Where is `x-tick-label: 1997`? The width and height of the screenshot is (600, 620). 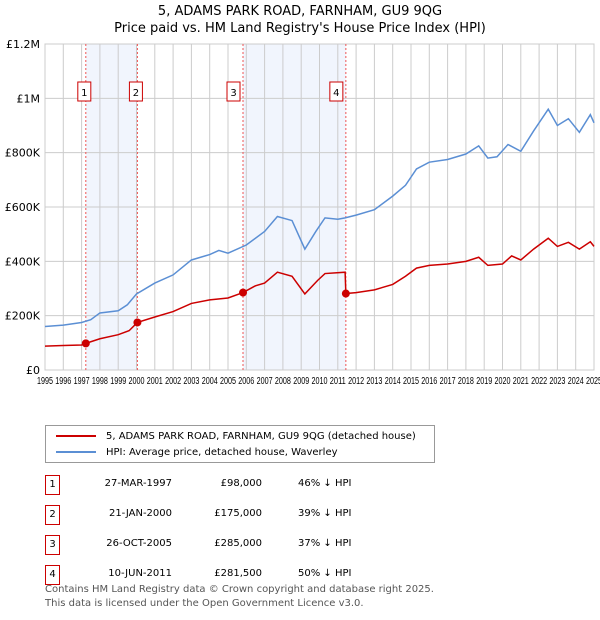
x-tick-label: 1997 is located at coordinates (82, 381).